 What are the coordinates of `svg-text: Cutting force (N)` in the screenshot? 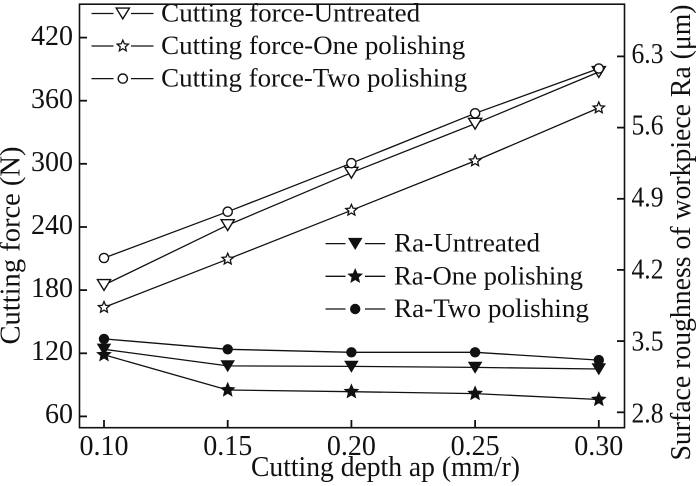 It's located at (13, 246).